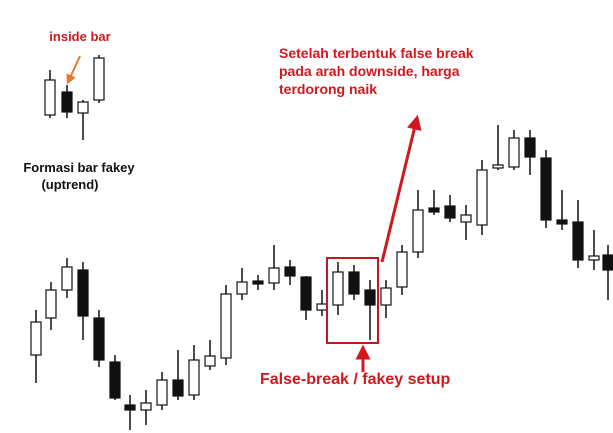 This screenshot has width=613, height=433. I want to click on setup-label: False-break / fakey setup, so click(355, 379).